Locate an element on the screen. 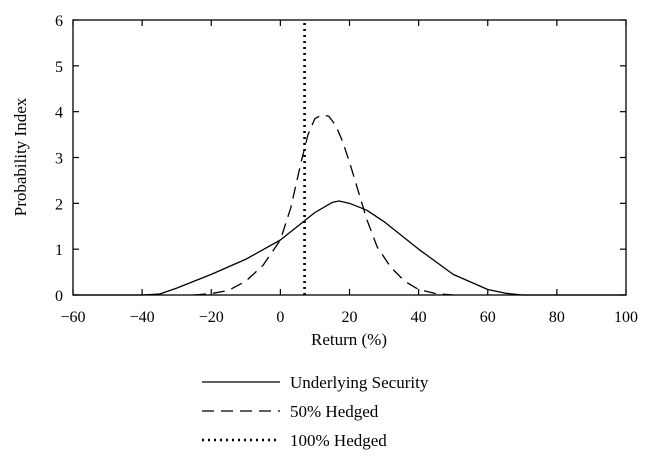 The width and height of the screenshot is (649, 457). y-tick-label: 4 is located at coordinates (59, 113).